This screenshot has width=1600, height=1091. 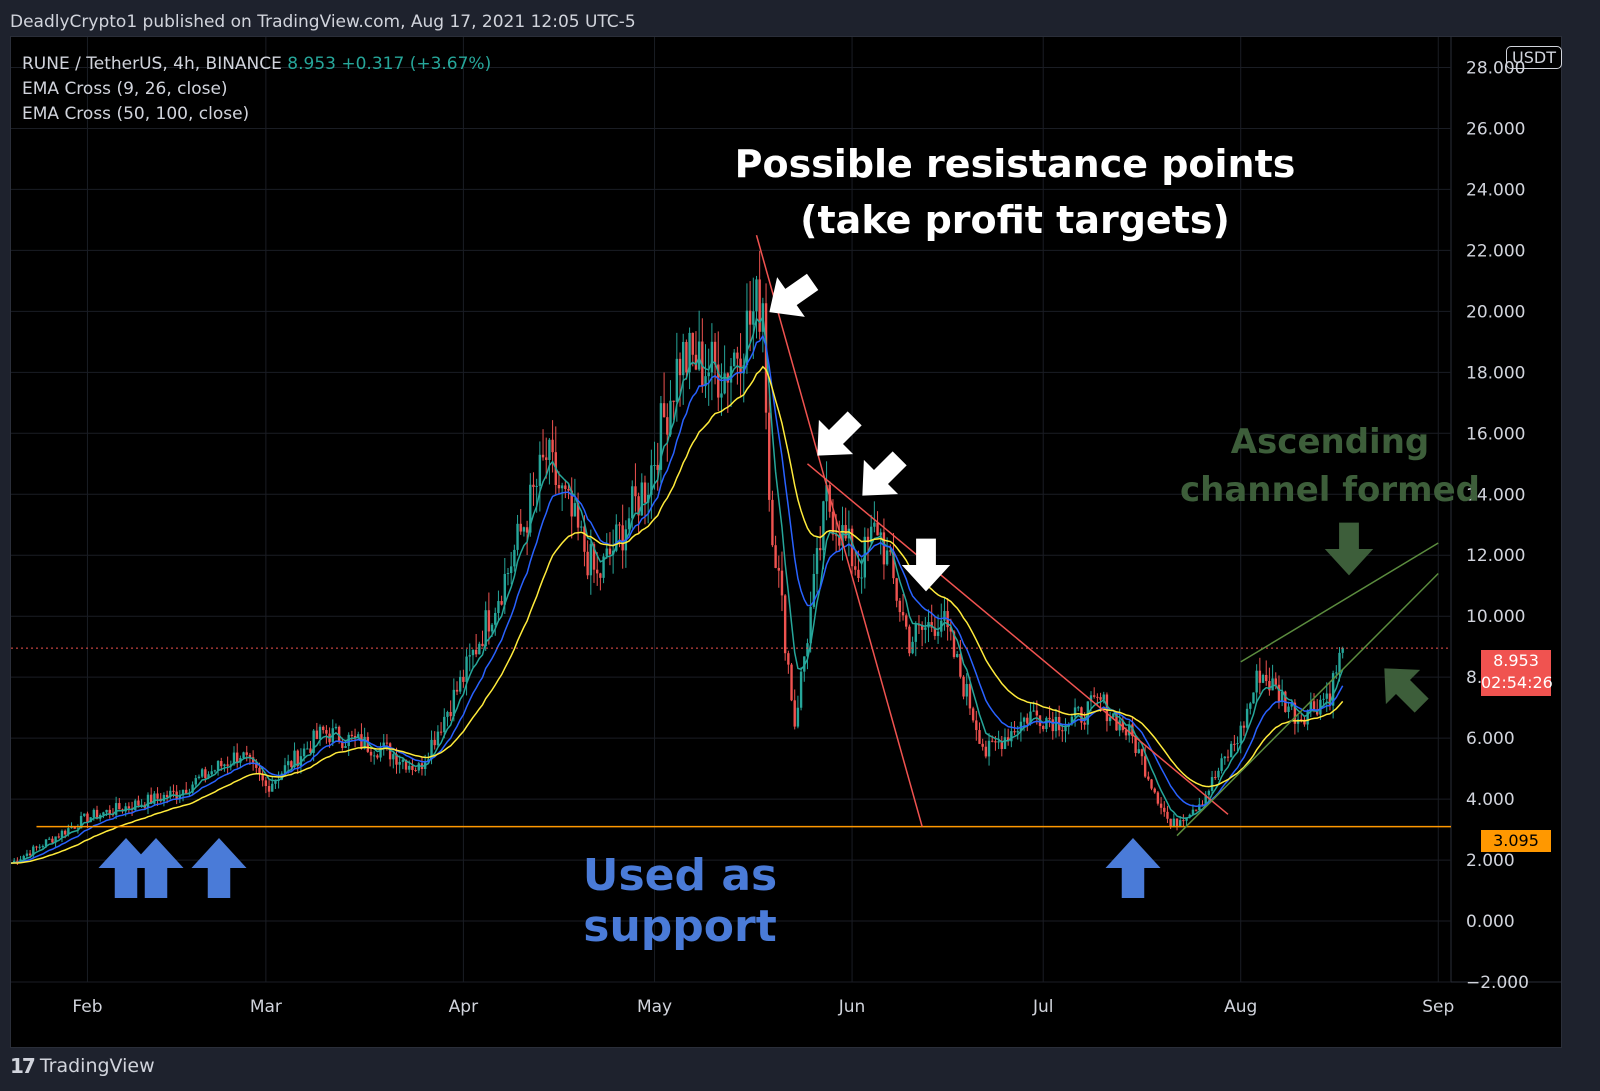 I want to click on symbol-name: RUNE / TetherUS, 4h, BINANCE, so click(x=152, y=64).